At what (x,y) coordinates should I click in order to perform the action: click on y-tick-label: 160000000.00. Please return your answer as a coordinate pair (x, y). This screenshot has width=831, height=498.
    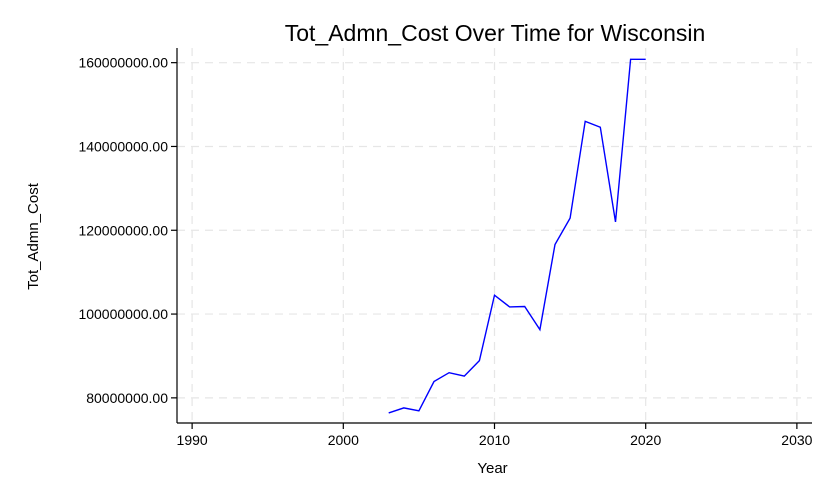
    Looking at the image, I should click on (123, 63).